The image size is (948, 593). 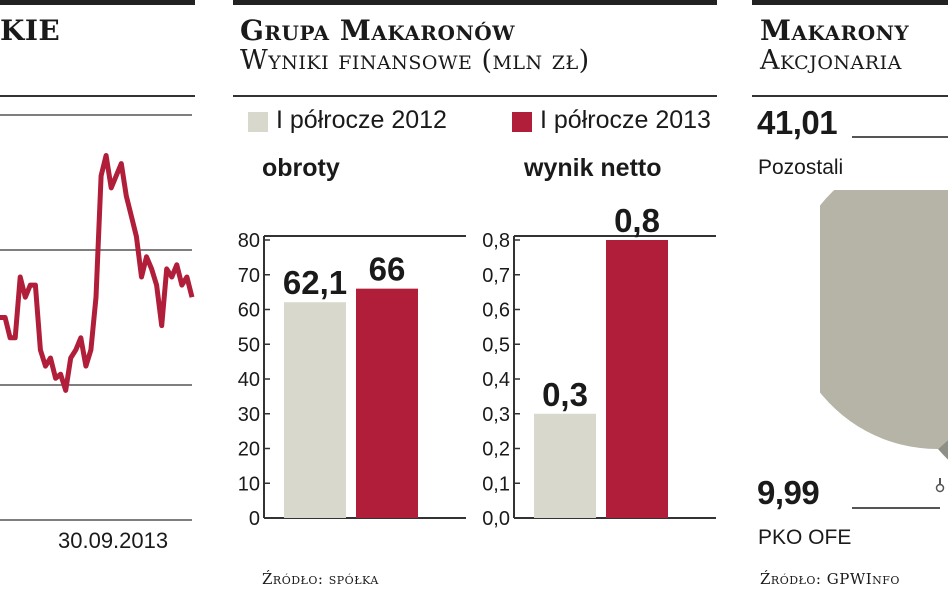 I want to click on obroty-bar-2012, so click(x=315, y=410).